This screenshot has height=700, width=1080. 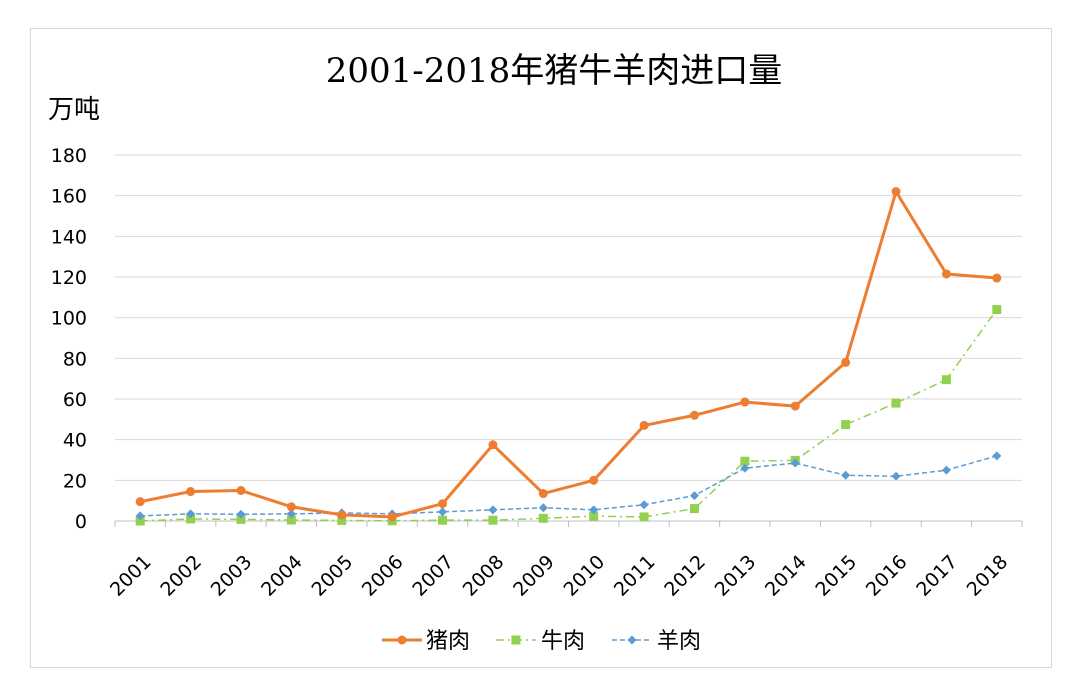 I want to click on x-tick-label: 2013, so click(x=736, y=576).